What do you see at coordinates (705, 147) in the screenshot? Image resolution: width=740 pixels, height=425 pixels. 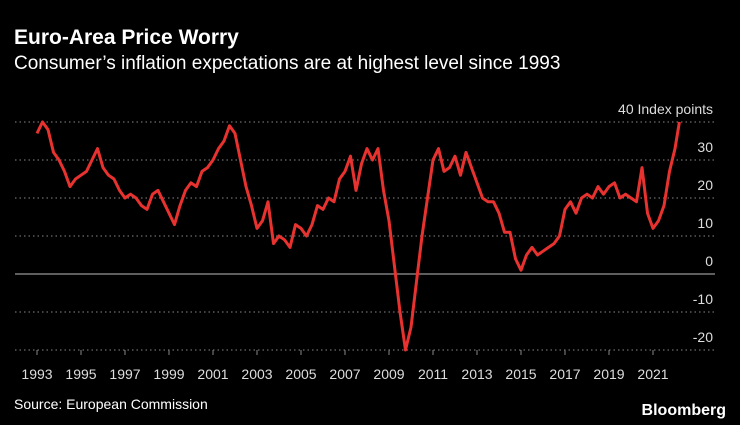 I see `y-tick-label: 30` at bounding box center [705, 147].